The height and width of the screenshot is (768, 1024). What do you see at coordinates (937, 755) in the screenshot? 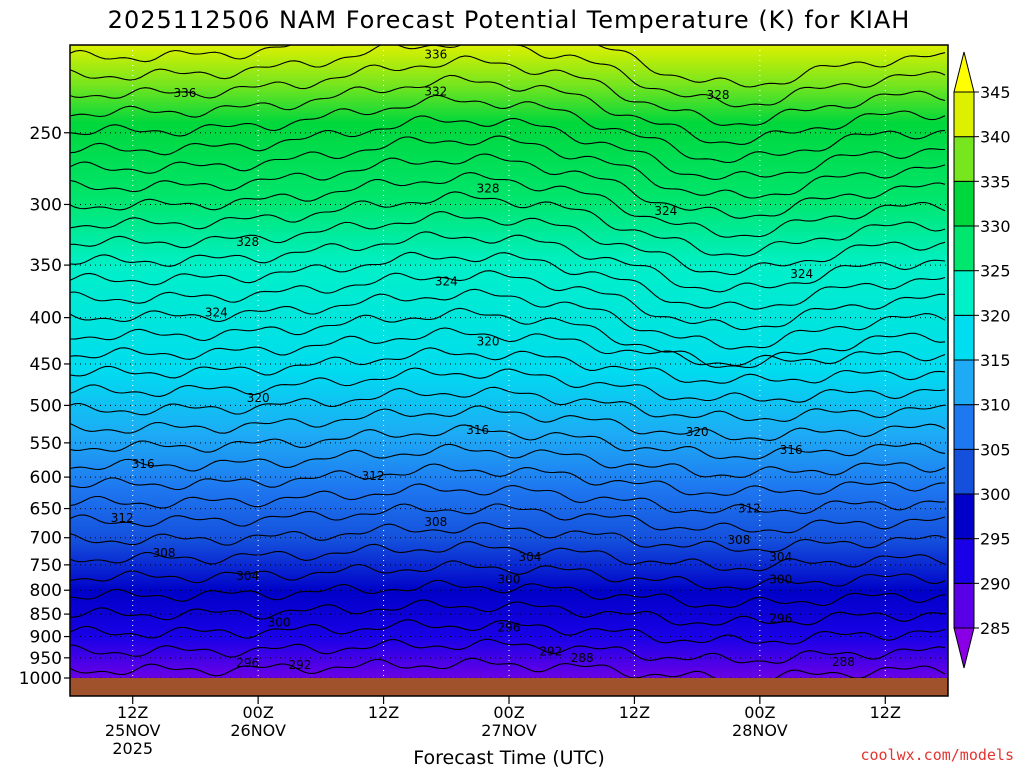
I see `credit-text: coolwx.com/models` at bounding box center [937, 755].